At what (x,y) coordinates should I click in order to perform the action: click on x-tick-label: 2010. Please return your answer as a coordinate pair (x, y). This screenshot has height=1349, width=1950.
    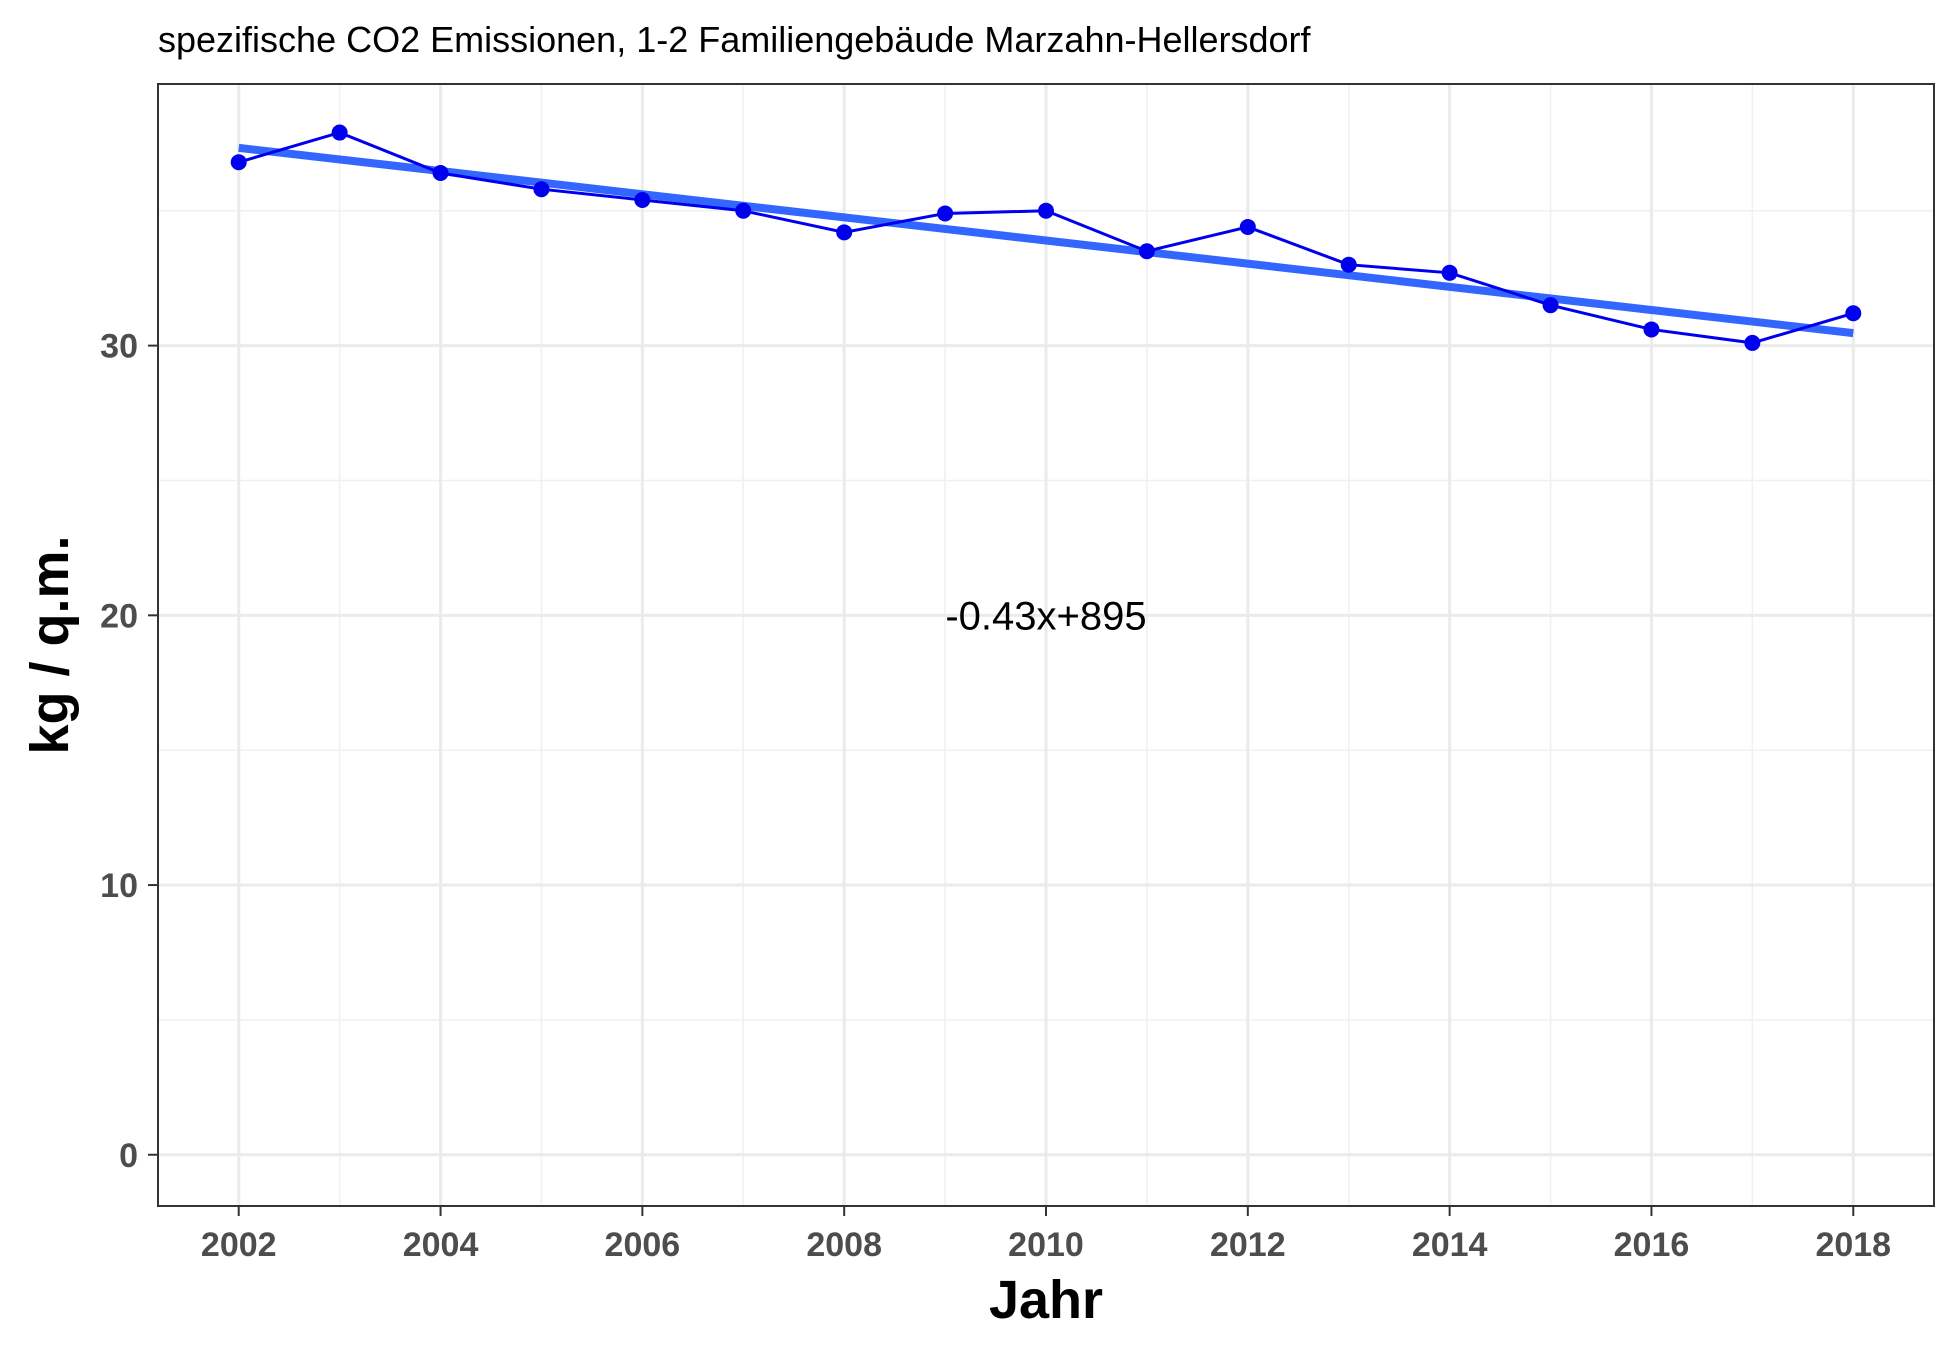
    Looking at the image, I should click on (1046, 1245).